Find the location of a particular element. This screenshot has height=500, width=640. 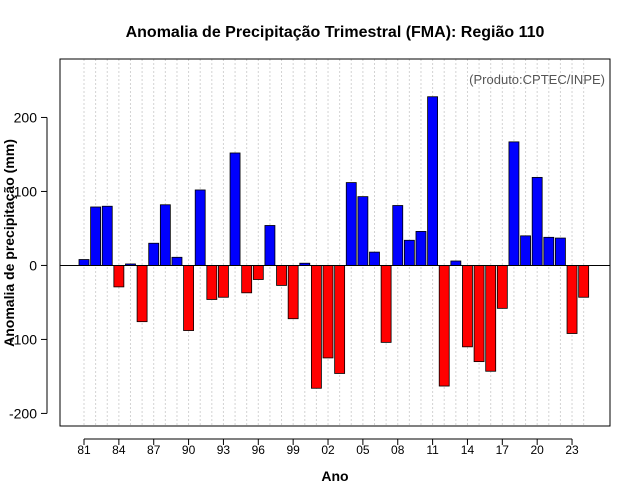

bar-2013 is located at coordinates (456, 263).